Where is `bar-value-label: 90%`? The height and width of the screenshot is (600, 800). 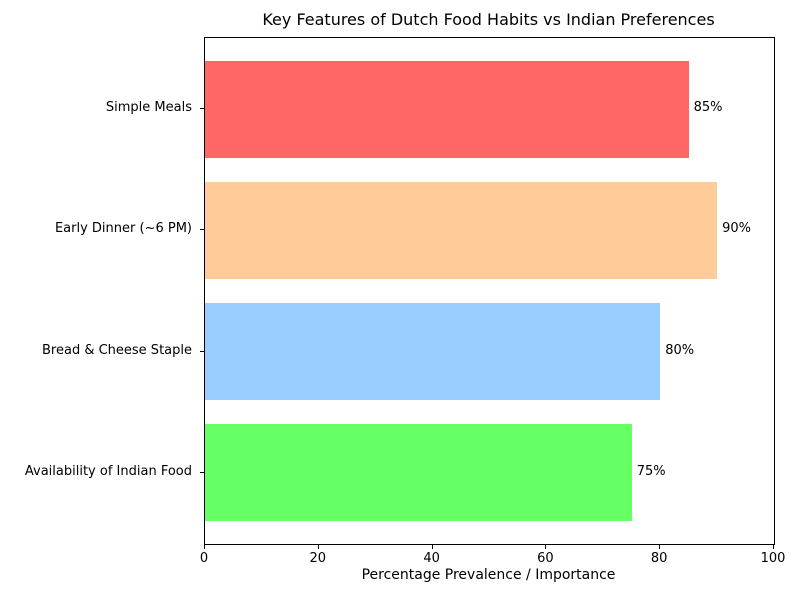 bar-value-label: 90% is located at coordinates (736, 229).